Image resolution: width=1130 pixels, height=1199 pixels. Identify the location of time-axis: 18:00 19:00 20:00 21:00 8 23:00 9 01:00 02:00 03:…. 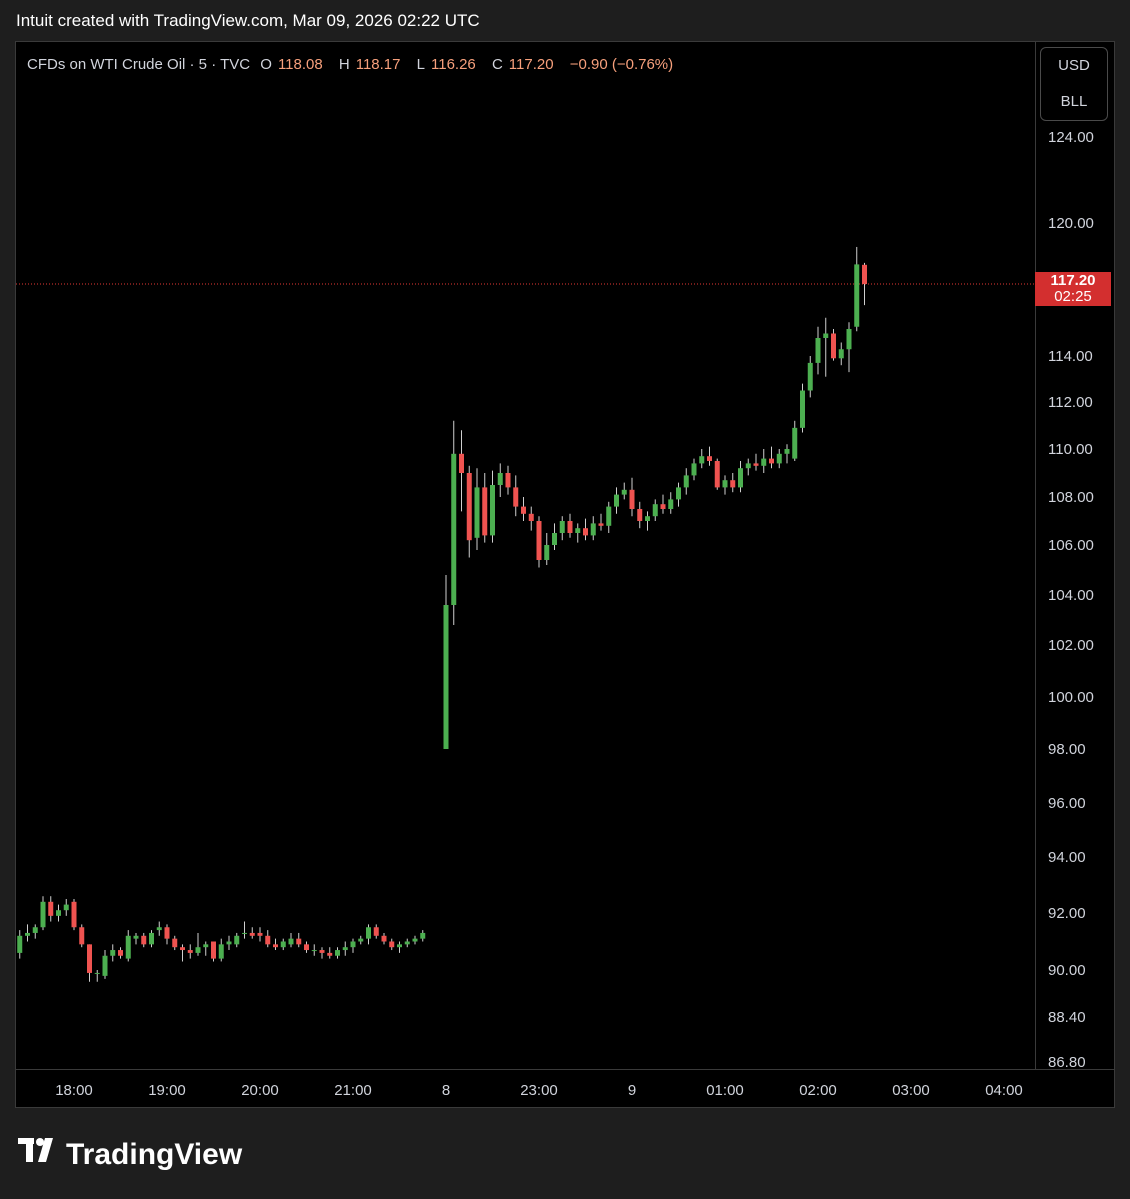
(565, 1088).